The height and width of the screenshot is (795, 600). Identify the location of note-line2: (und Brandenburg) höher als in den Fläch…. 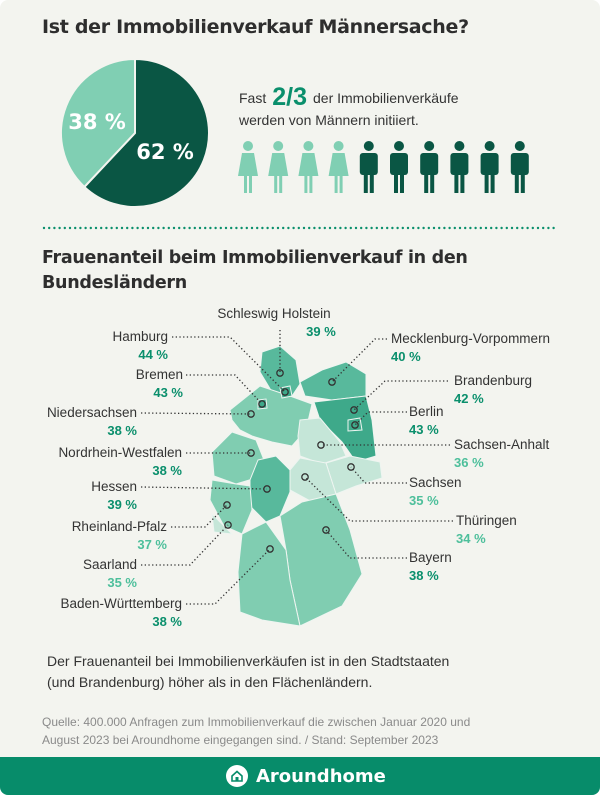
(210, 682).